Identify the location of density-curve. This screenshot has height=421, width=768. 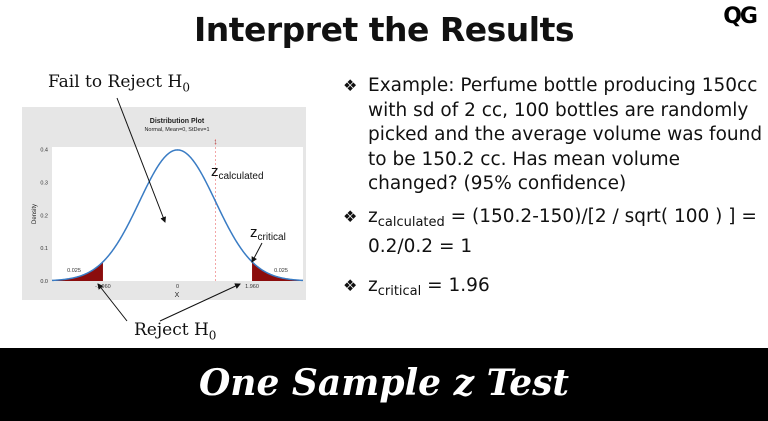
(177, 215).